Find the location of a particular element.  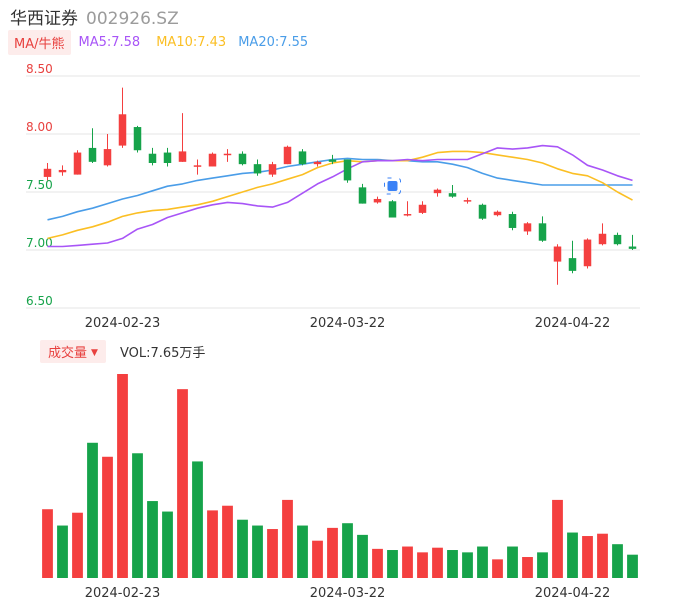

x-tick-label: 2024-03-22 is located at coordinates (348, 593).